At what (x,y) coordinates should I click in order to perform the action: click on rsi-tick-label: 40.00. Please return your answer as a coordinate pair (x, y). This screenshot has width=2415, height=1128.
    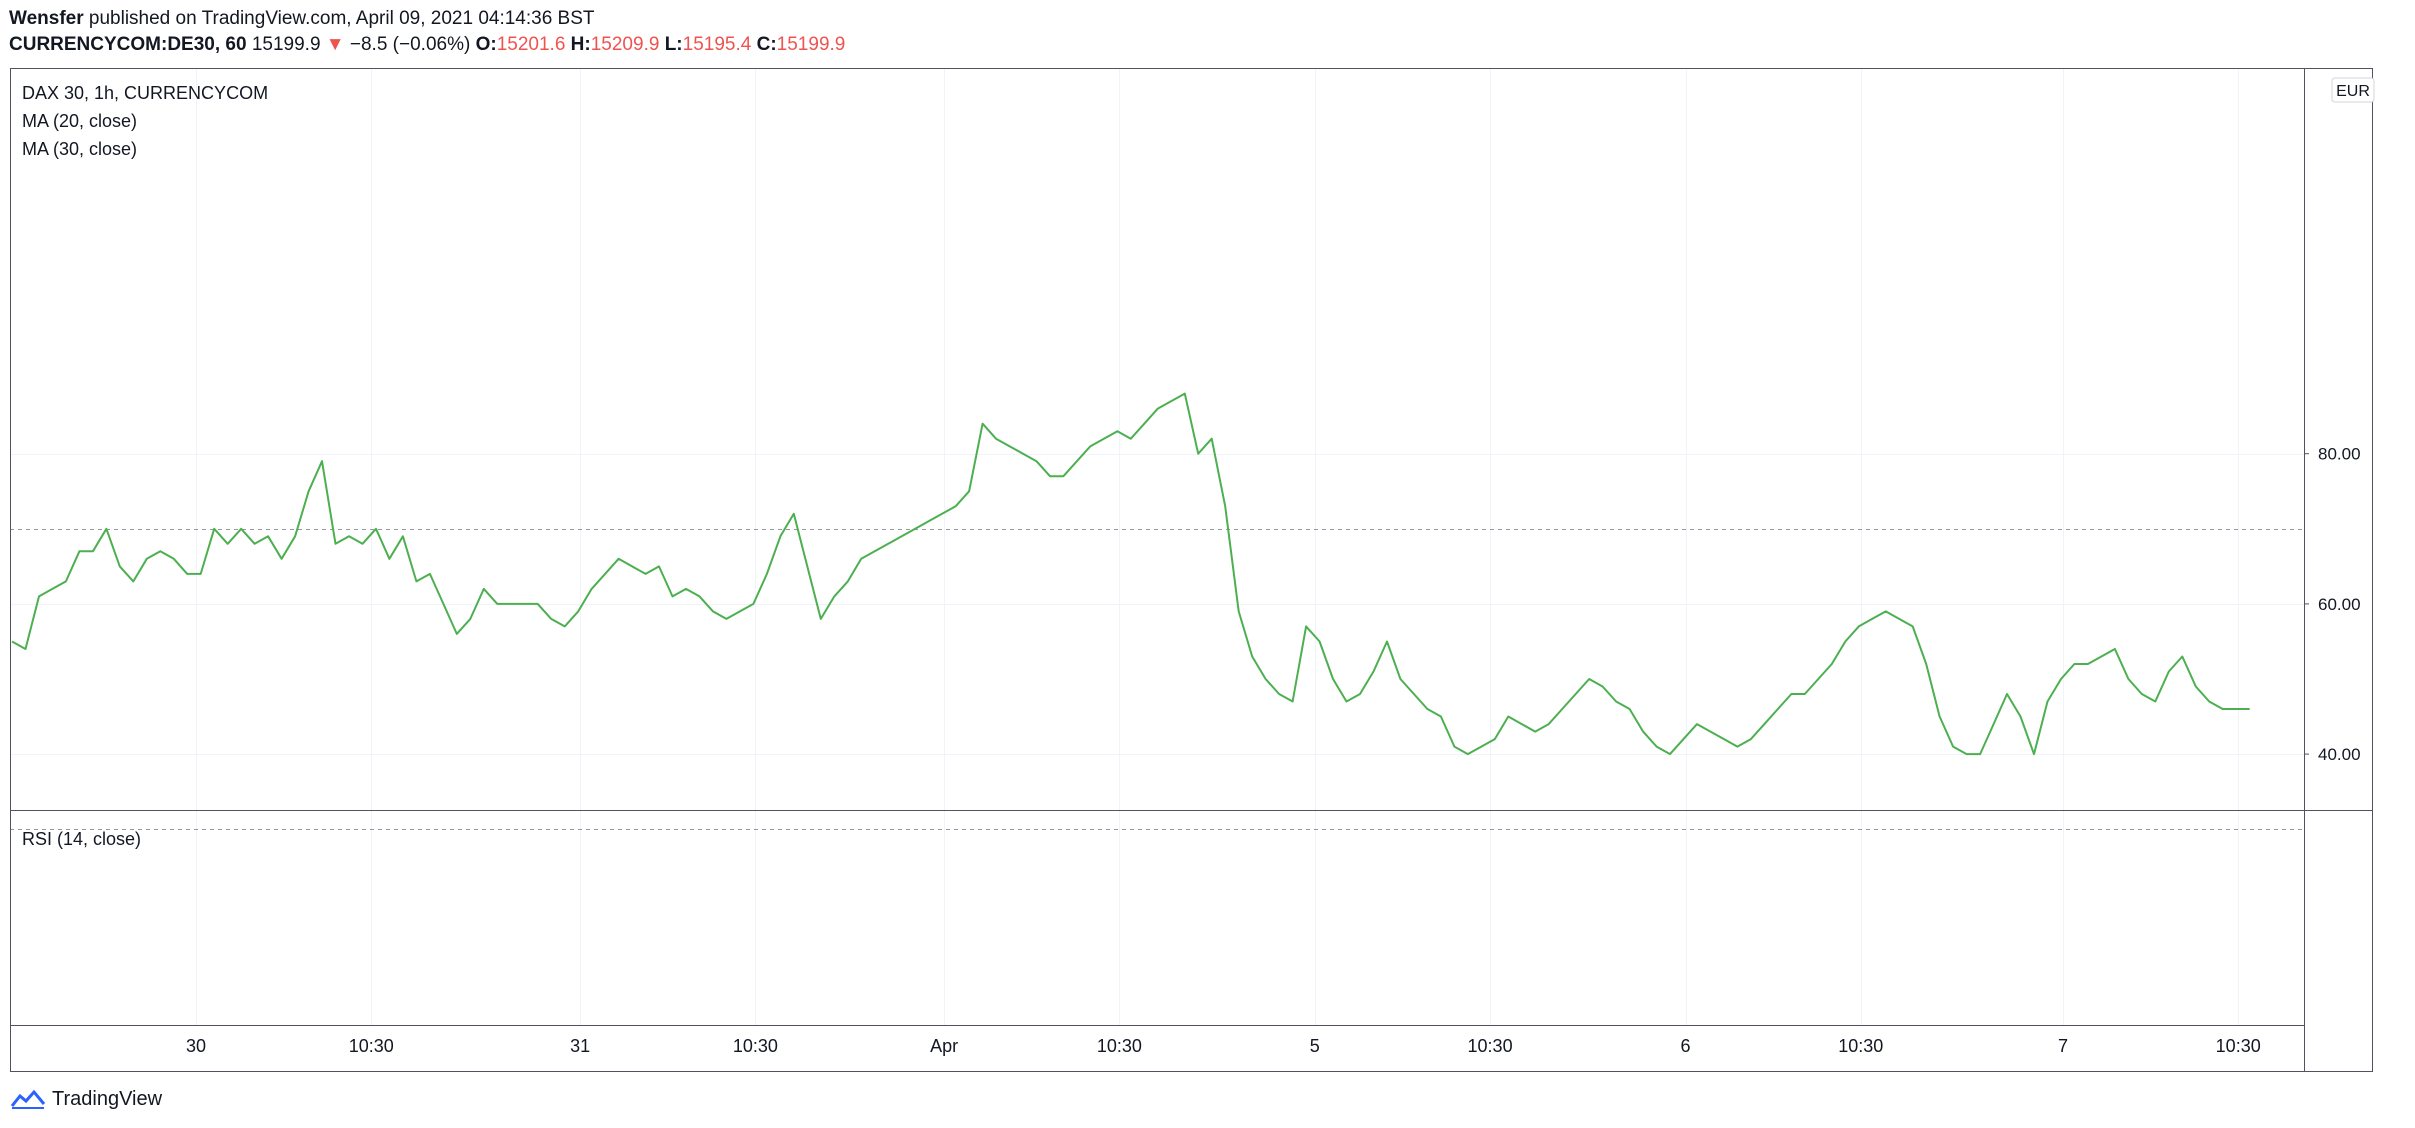
    Looking at the image, I should click on (2339, 754).